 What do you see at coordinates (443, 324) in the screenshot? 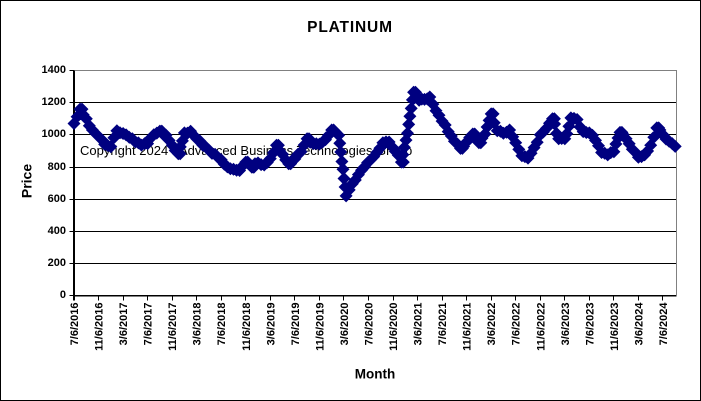
I see `svg-text: 7/6/2021` at bounding box center [443, 324].